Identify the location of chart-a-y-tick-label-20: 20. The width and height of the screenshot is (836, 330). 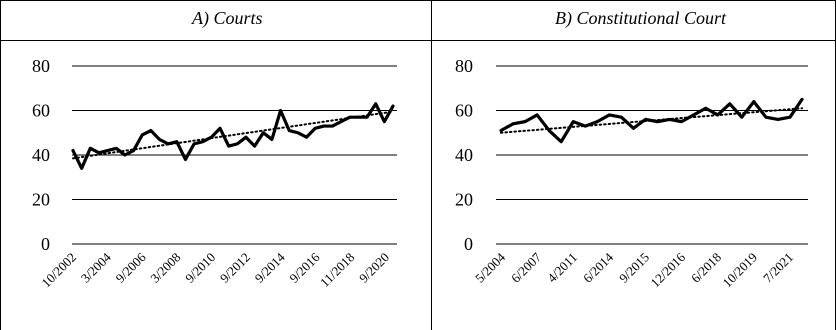
(41, 200).